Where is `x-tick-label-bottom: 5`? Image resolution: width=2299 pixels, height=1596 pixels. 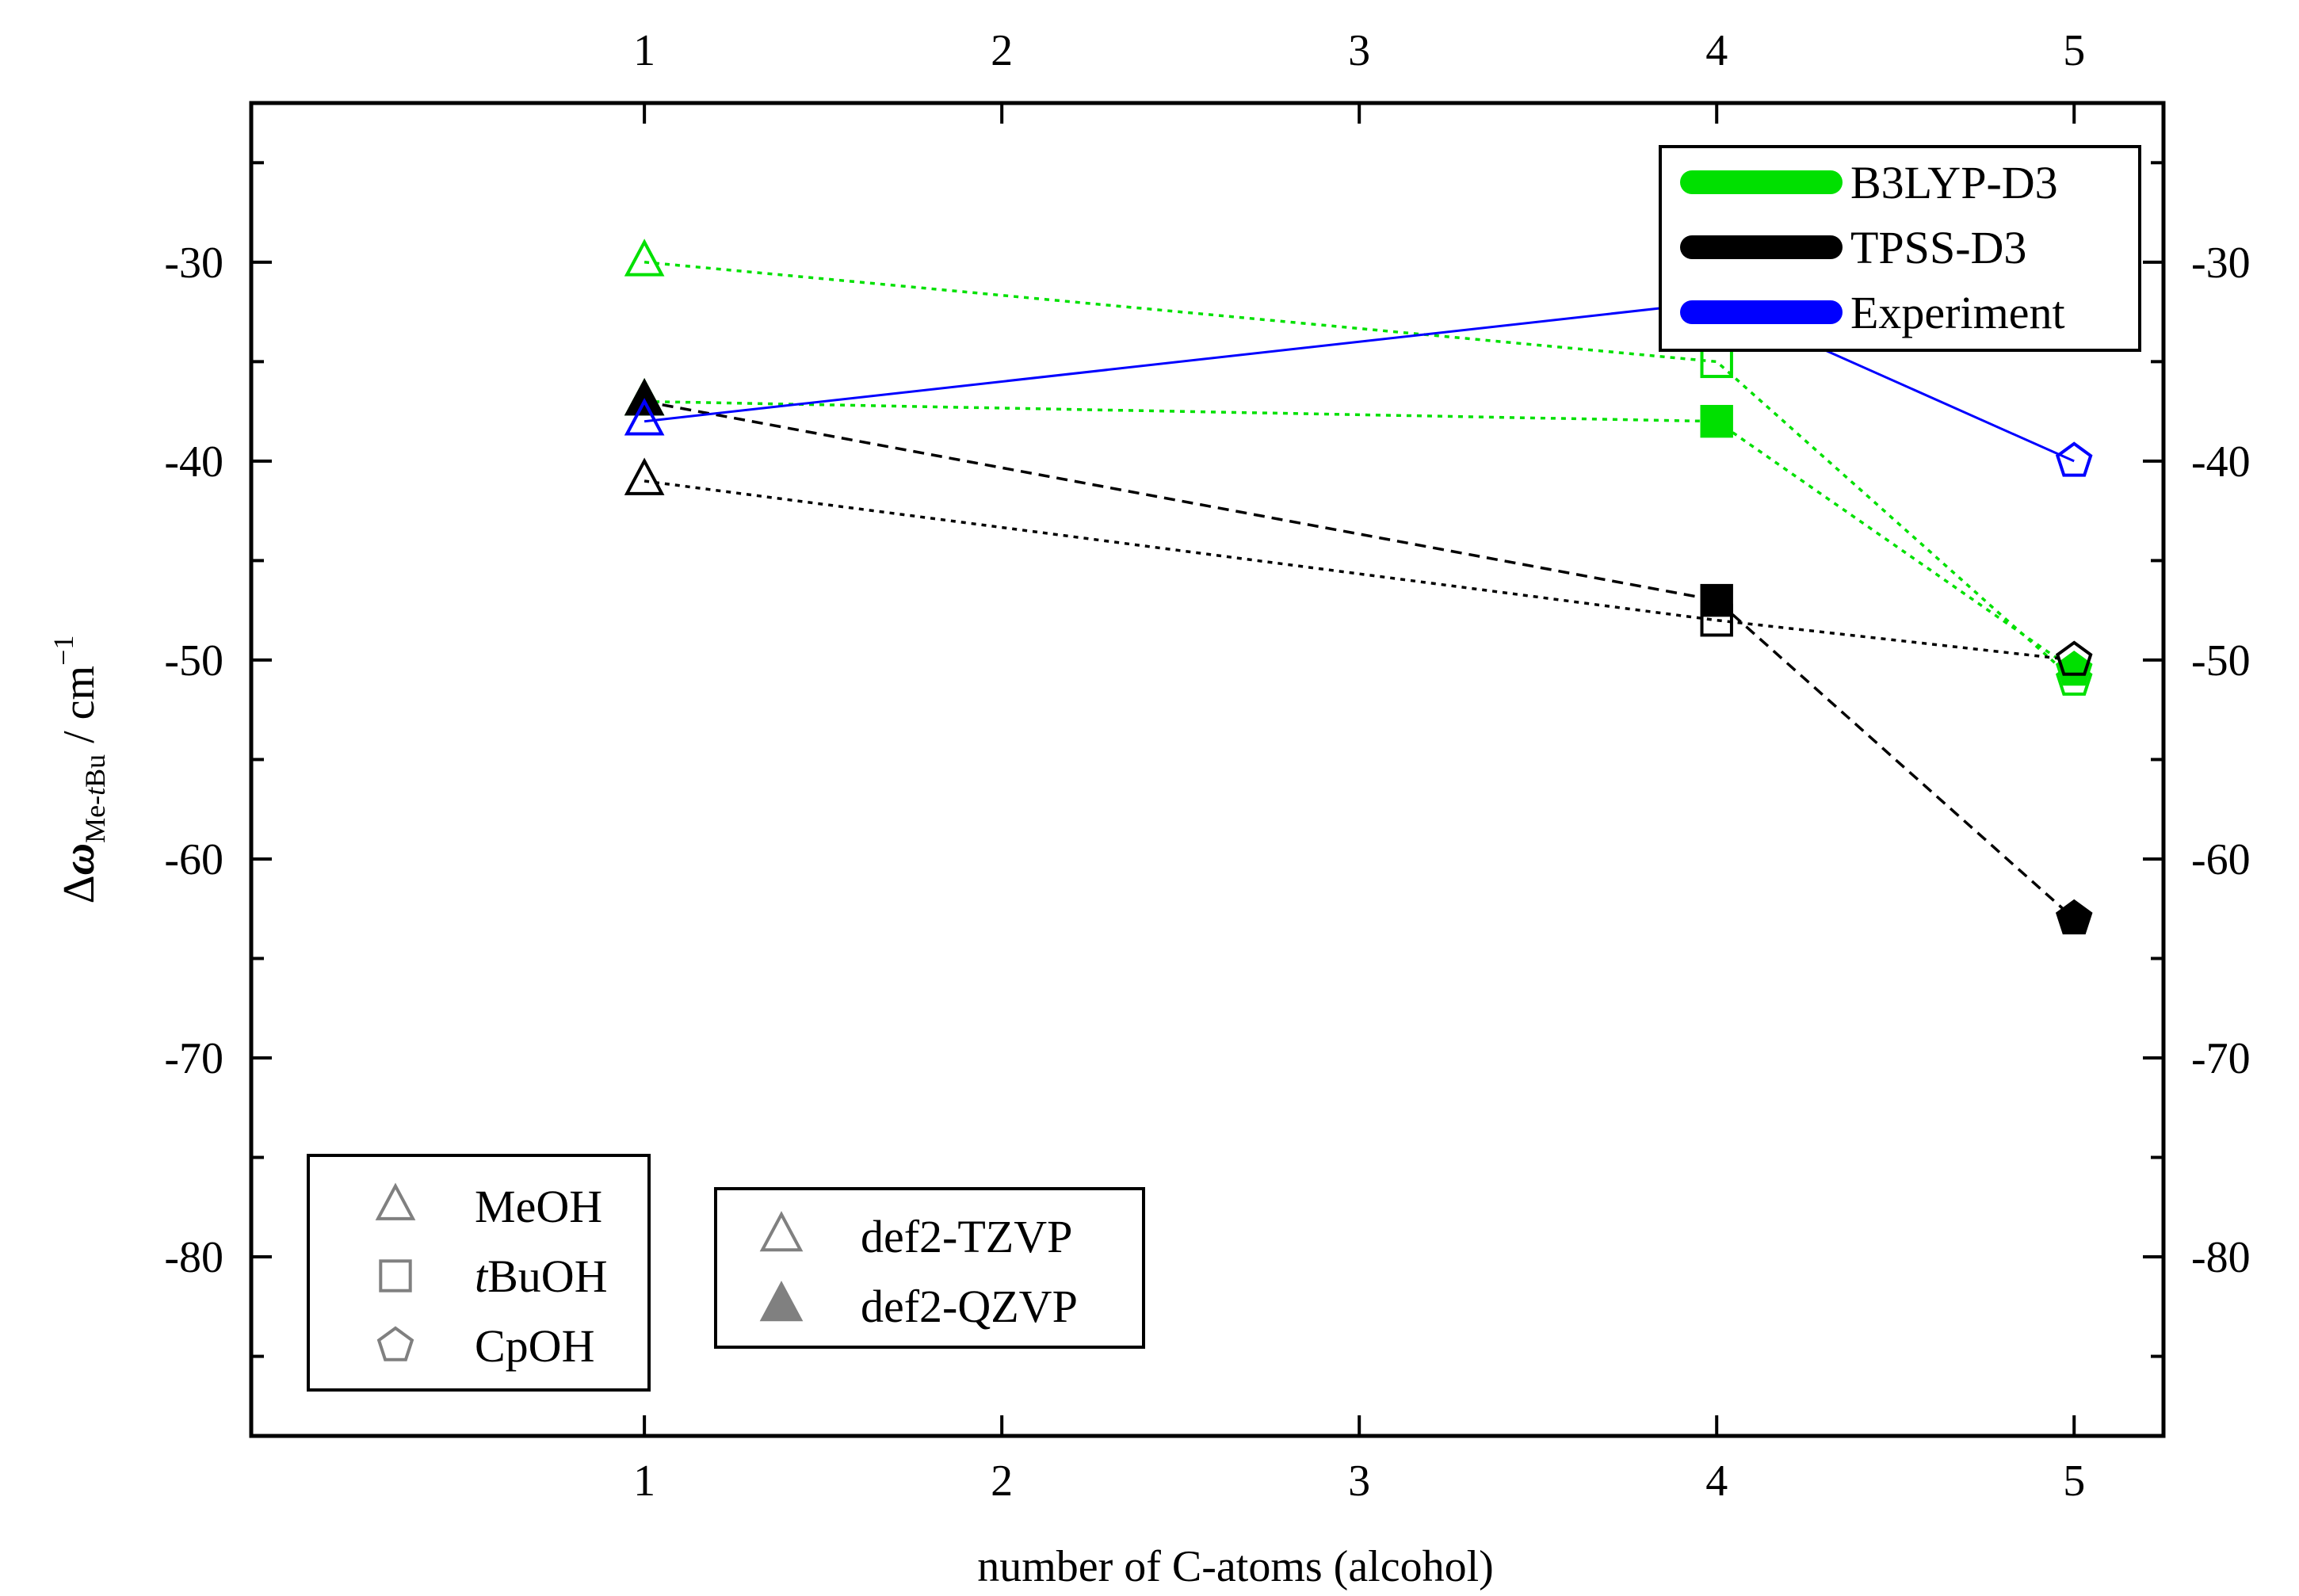 x-tick-label-bottom: 5 is located at coordinates (2074, 1481).